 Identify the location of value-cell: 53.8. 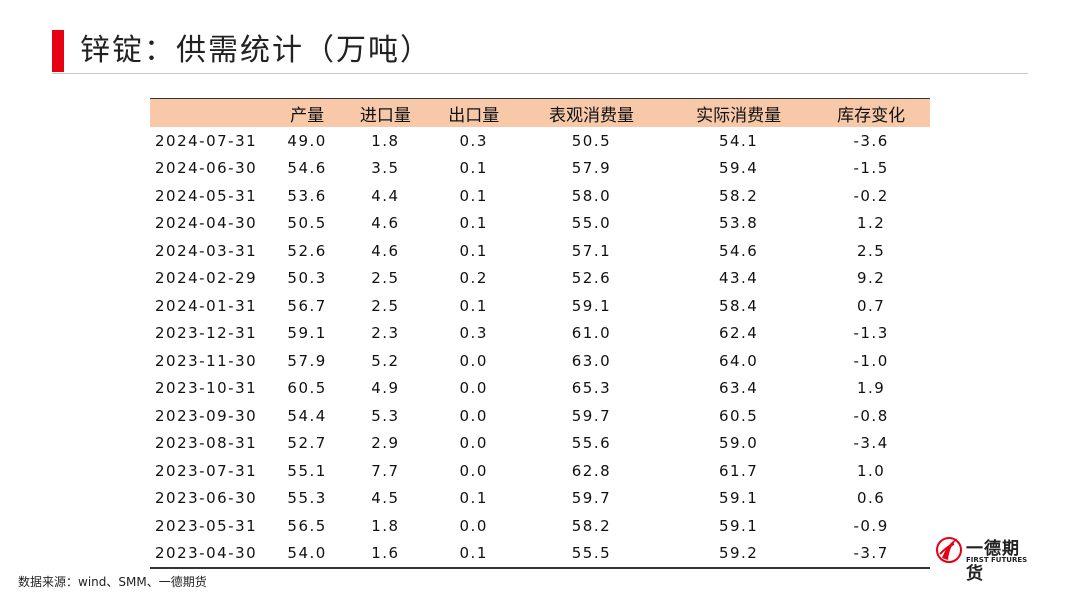
(738, 223).